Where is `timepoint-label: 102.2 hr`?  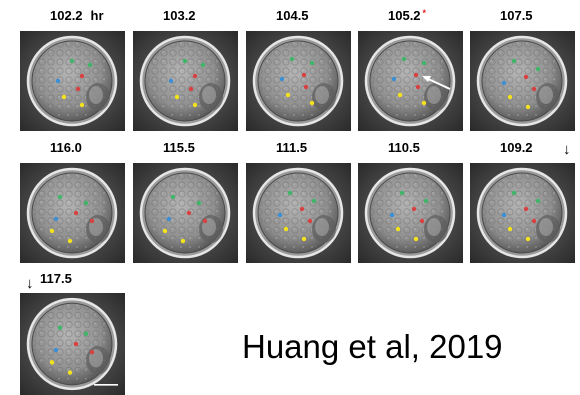 timepoint-label: 102.2 hr is located at coordinates (77, 15).